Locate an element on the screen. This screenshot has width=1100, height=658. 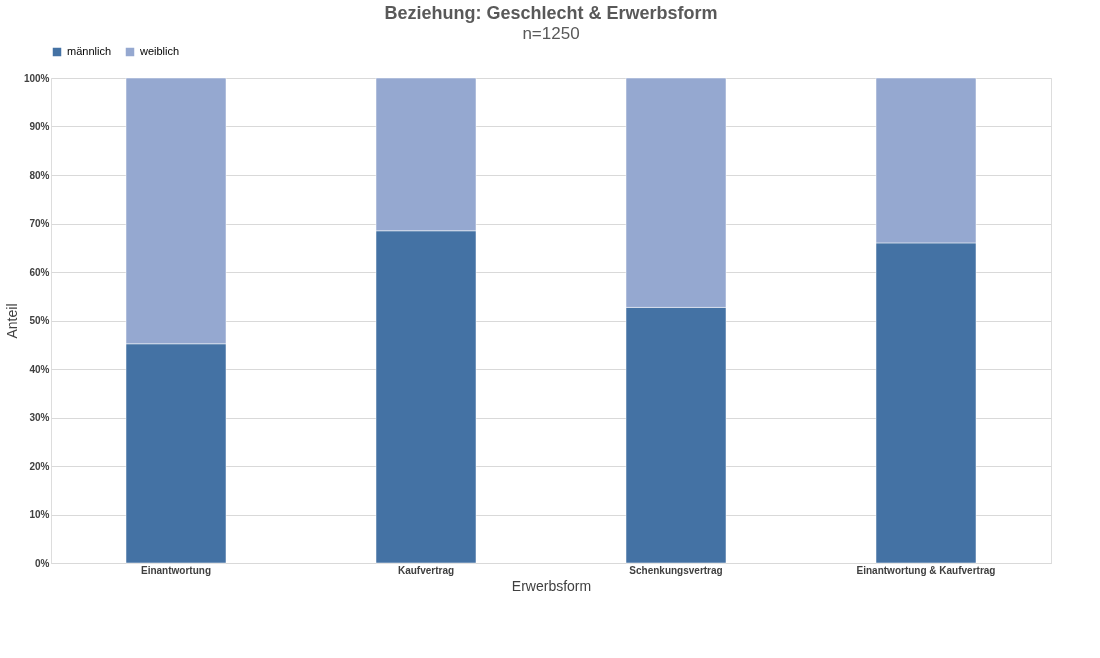
y-tick-label: 90% is located at coordinates (39, 126).